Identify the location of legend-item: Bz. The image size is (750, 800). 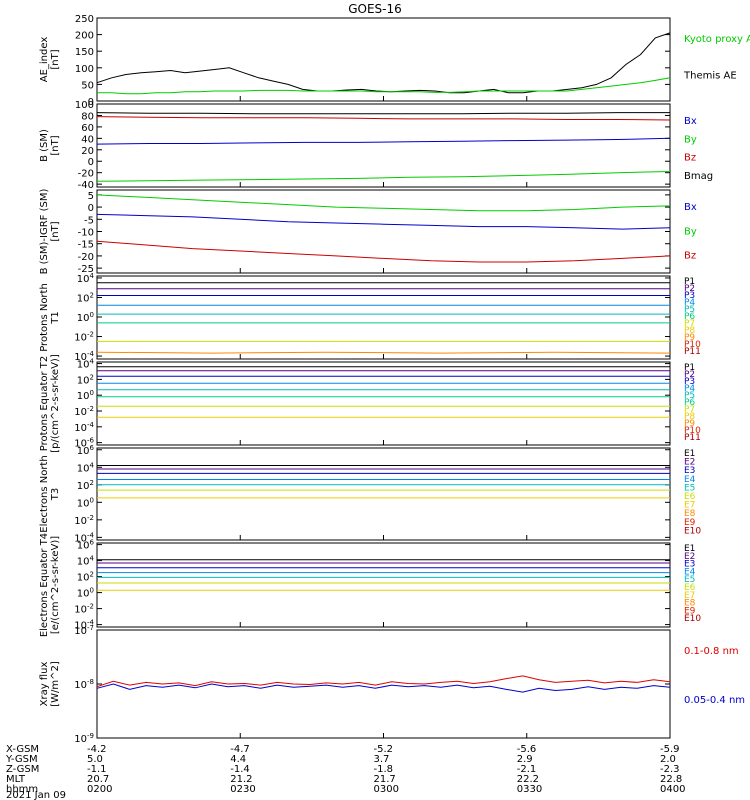
(690, 256).